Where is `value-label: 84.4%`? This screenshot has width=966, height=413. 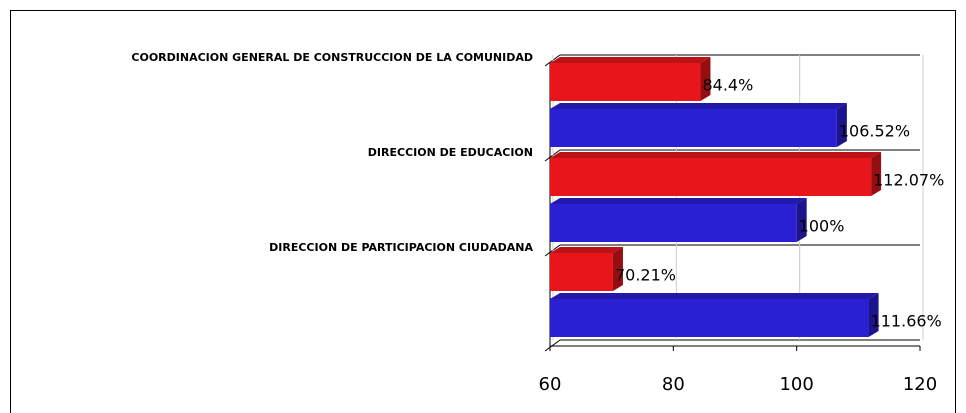 value-label: 84.4% is located at coordinates (727, 85).